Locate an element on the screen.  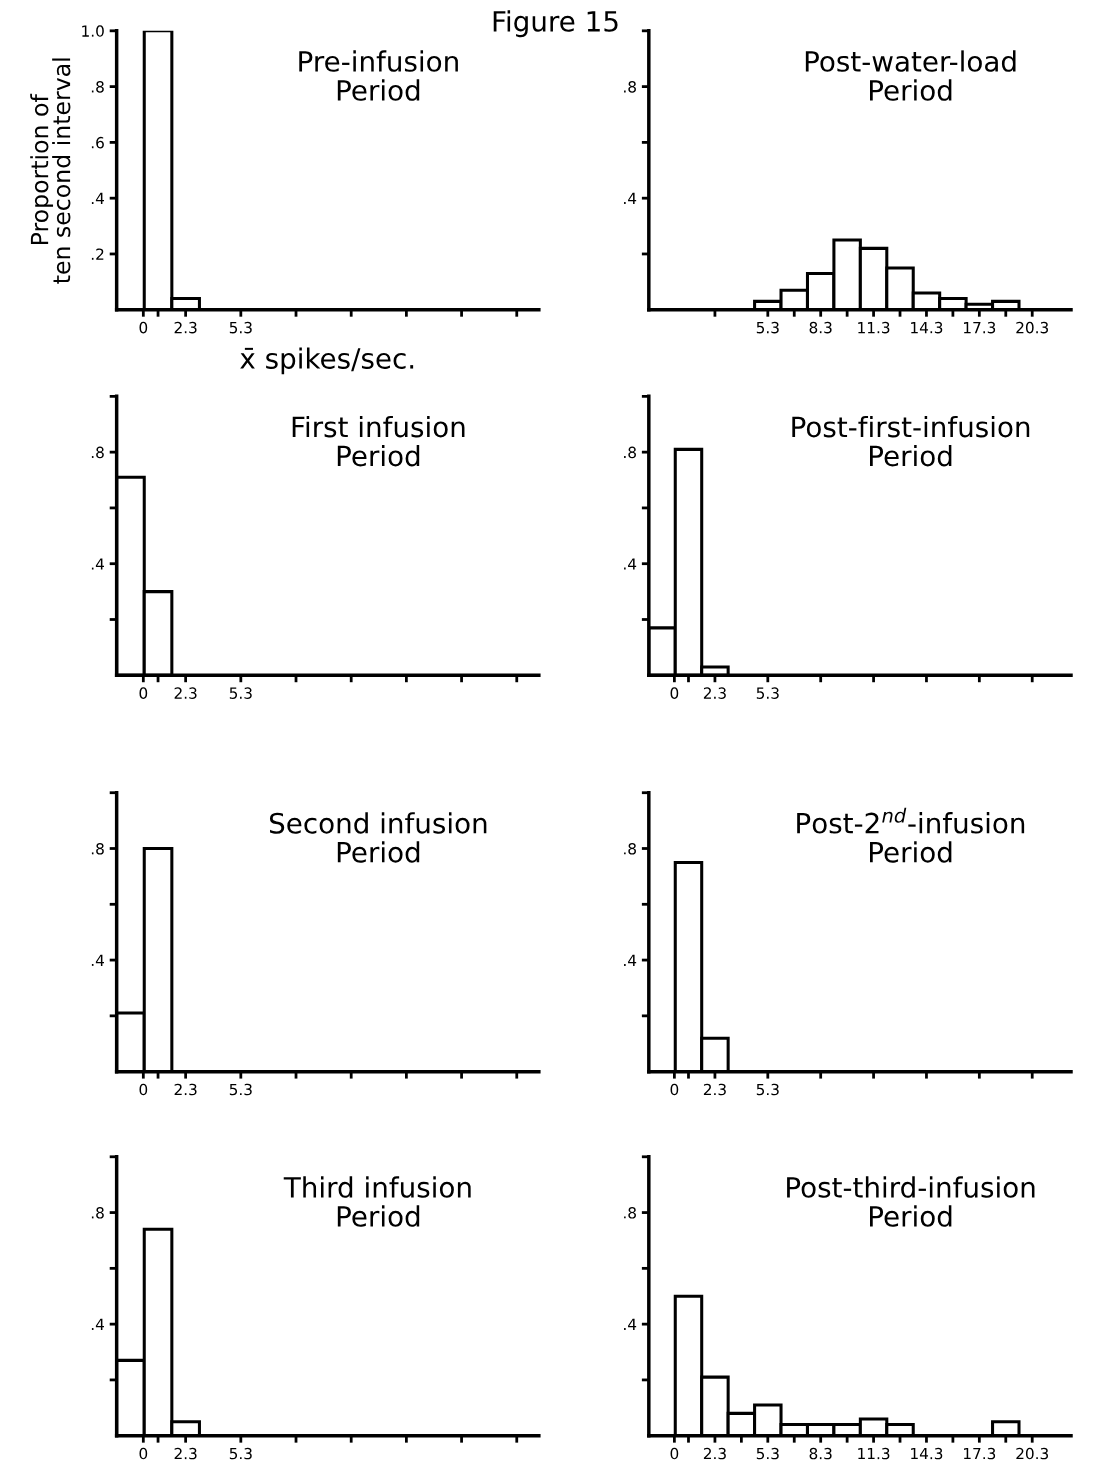
annotation: Figure 15 is located at coordinates (555, 24).